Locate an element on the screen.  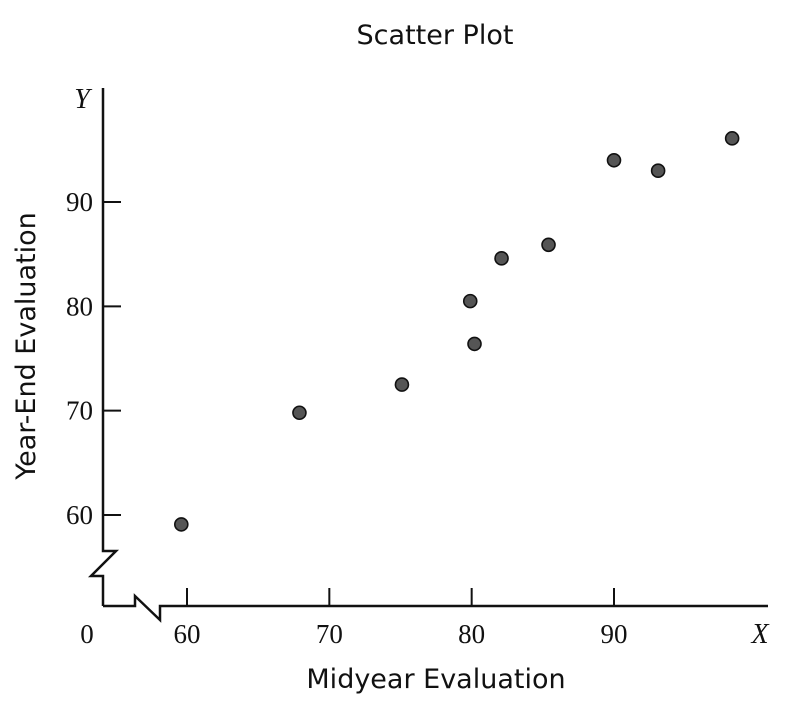
x-tick-label: 70 is located at coordinates (329, 634).